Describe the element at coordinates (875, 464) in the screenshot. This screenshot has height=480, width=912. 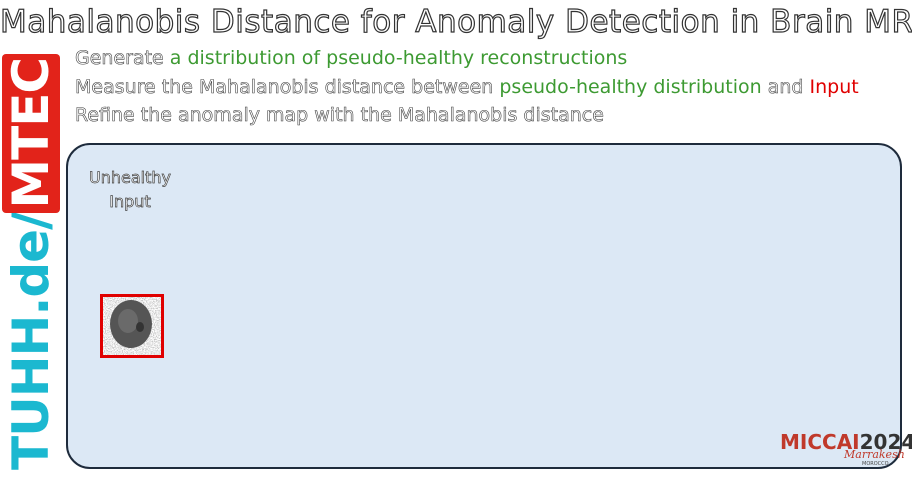
I see `conference-country: MOROCCO` at that location.